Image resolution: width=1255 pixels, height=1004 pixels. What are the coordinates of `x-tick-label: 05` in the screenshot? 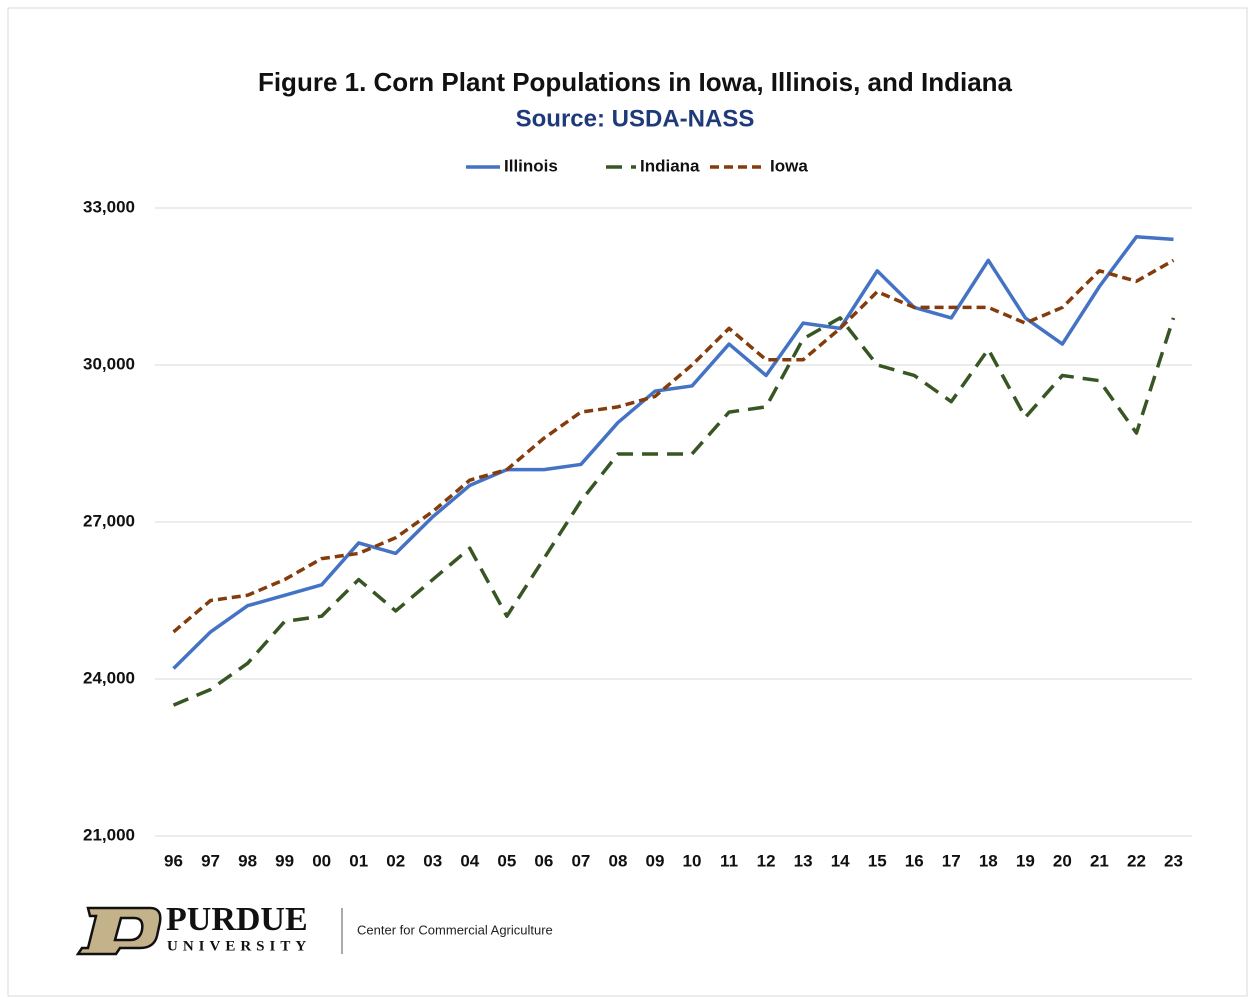 It's located at (506, 860).